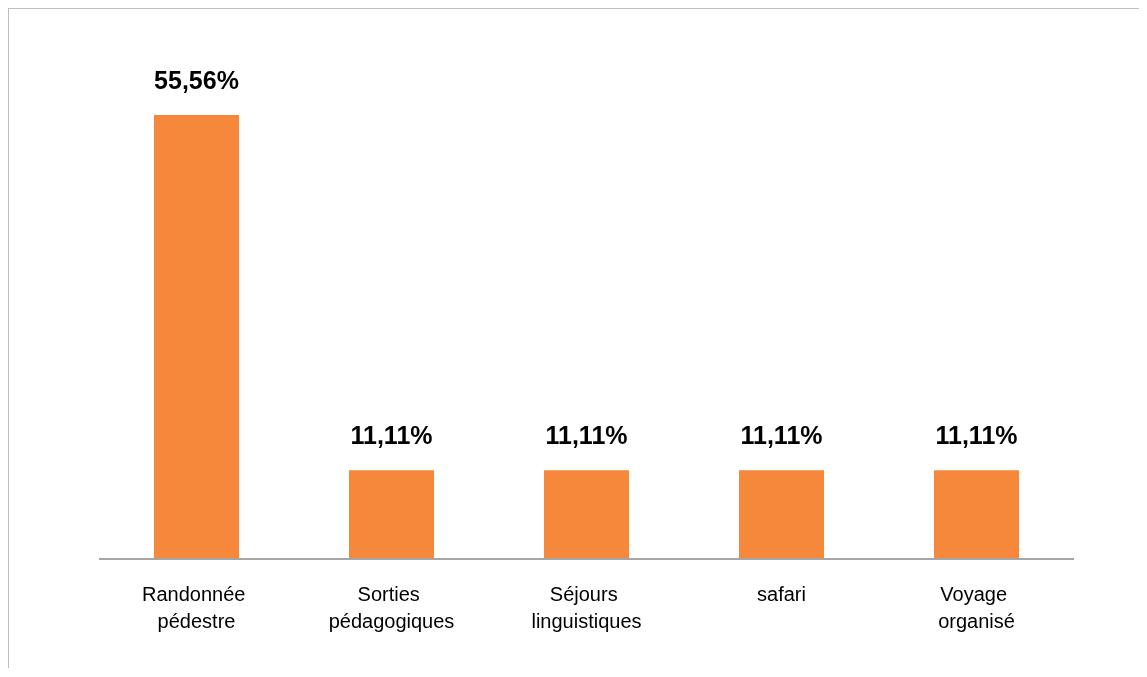  I want to click on x-tick-label: safari, so click(781, 594).